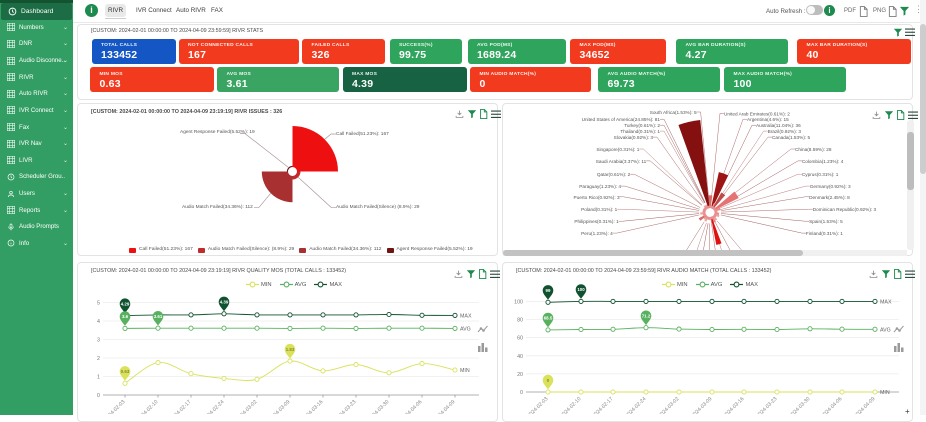  I want to click on svg-text: 3.61, so click(158, 316).